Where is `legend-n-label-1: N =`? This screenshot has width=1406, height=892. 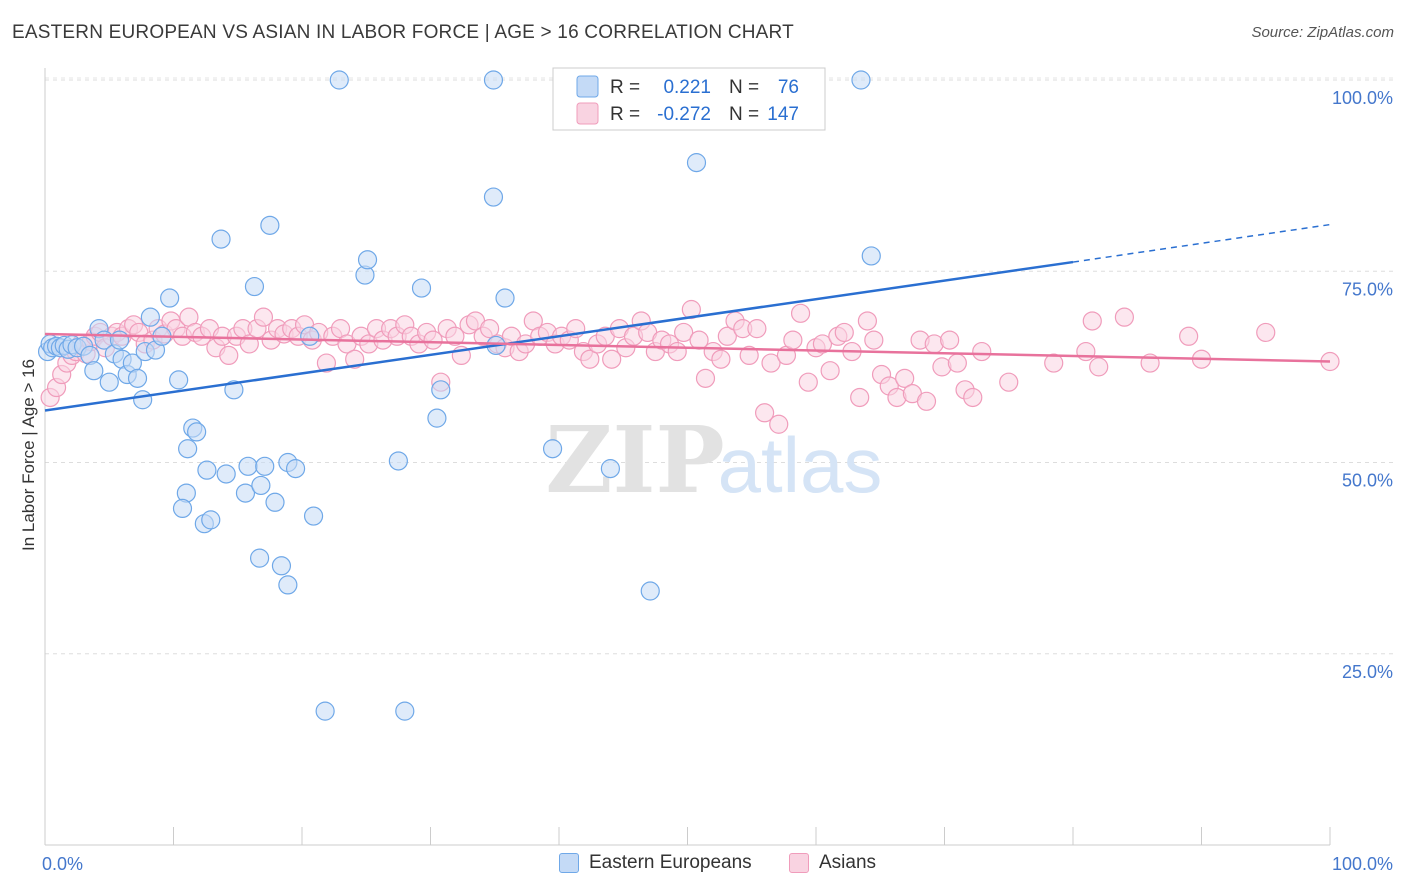 legend-n-label-1: N = is located at coordinates (744, 87).